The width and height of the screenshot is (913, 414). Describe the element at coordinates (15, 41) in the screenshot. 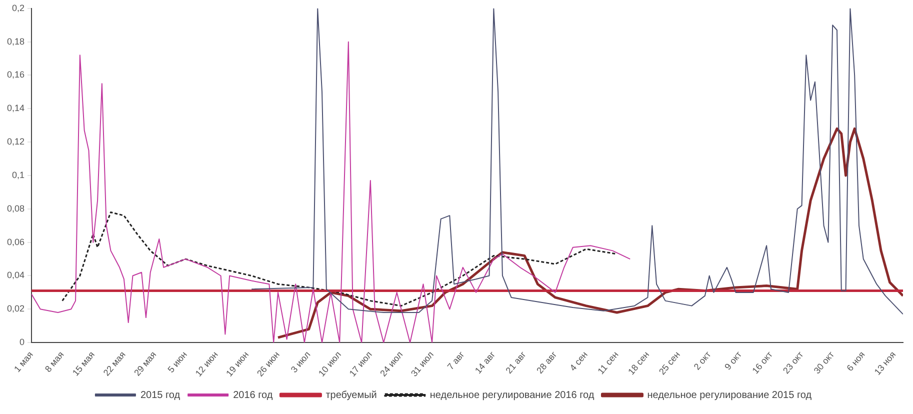

I see `y-tick-label: 0,18` at that location.